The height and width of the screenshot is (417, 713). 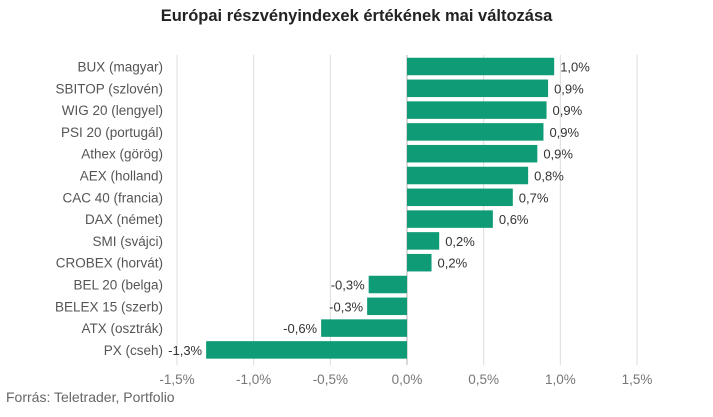 What do you see at coordinates (253, 379) in the screenshot?
I see `x-tick-label: -1,0%` at bounding box center [253, 379].